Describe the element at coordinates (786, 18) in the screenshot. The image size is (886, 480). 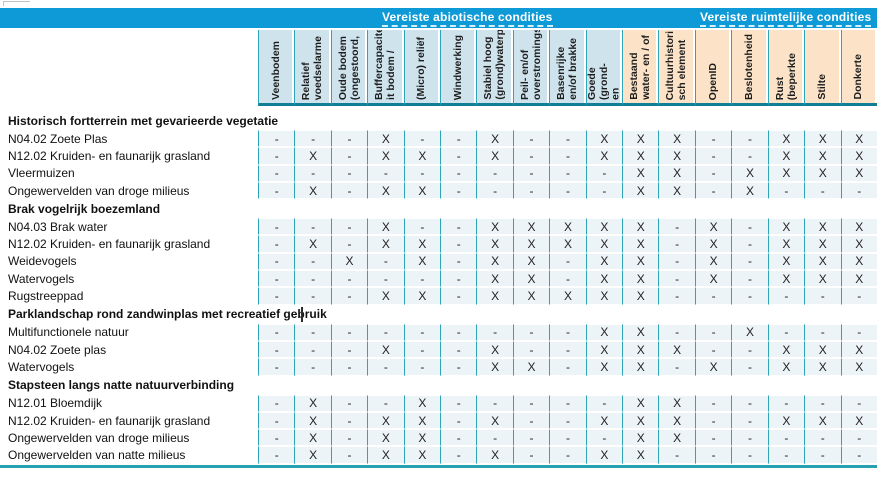
I see `group-title-spatial-conditions: Vereiste ruimtelijke condities` at that location.